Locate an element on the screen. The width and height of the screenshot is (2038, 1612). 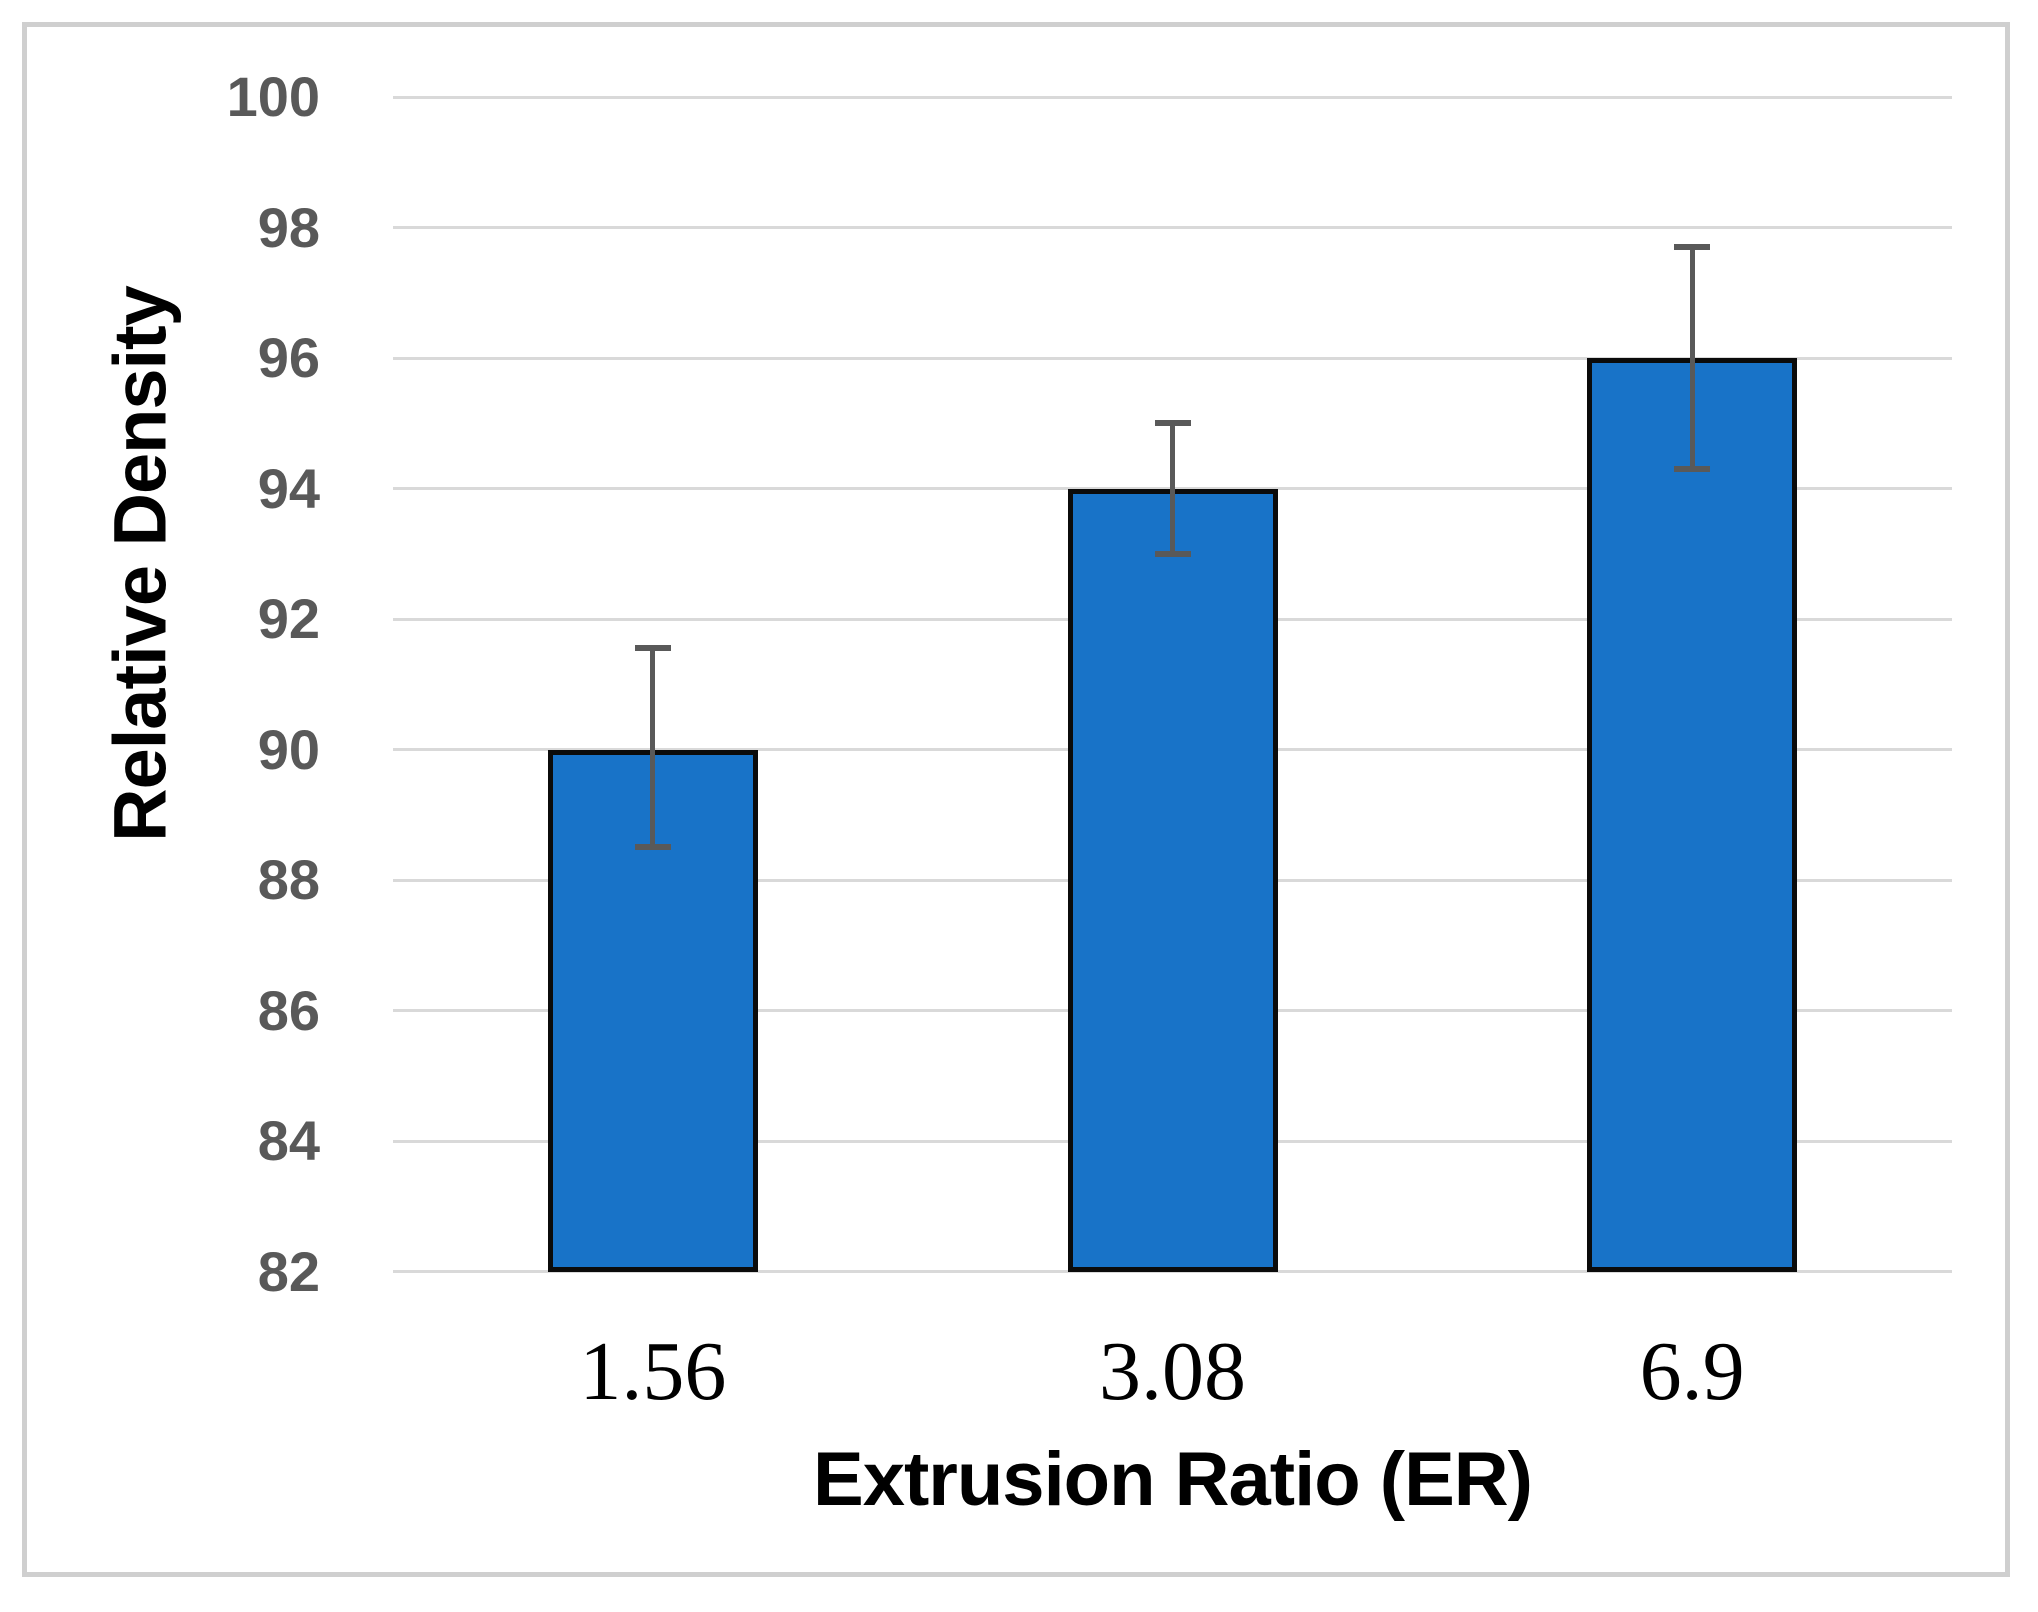
y-tick-label-84: 84 is located at coordinates (288, 1140).